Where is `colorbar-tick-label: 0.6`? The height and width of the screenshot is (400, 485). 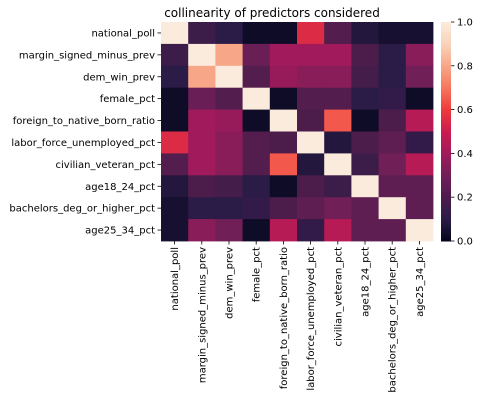 colorbar-tick-label: 0.6 is located at coordinates (465, 110).